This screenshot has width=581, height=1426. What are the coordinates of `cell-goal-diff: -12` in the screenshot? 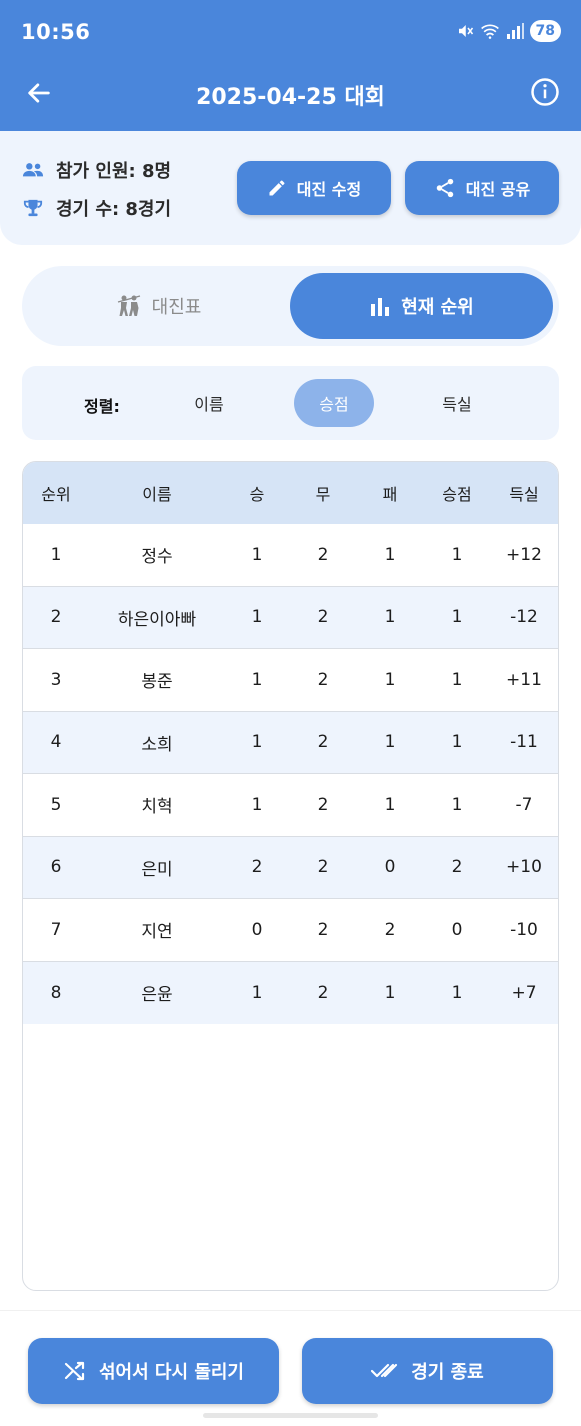 It's located at (524, 617).